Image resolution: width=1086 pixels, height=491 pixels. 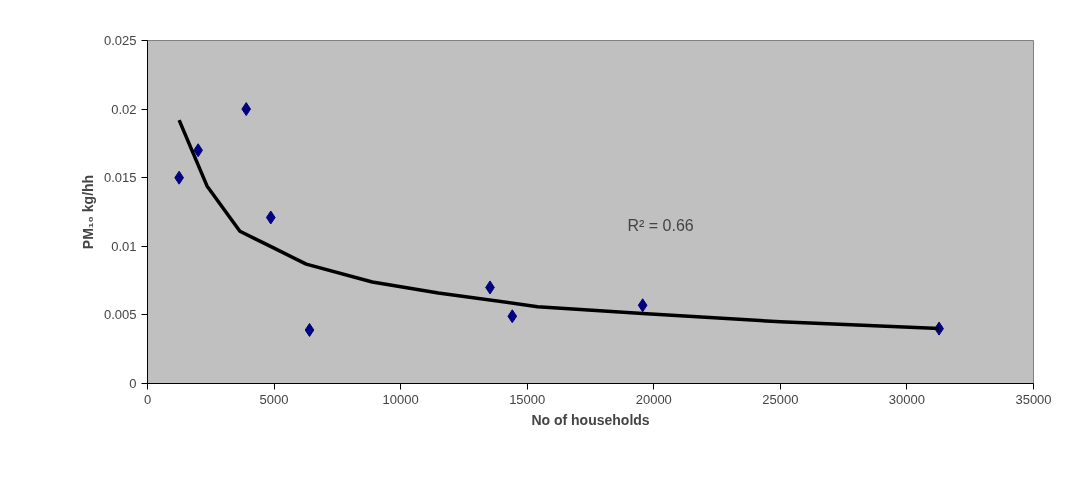 I want to click on x-tick-label: 25000, so click(x=780, y=399).